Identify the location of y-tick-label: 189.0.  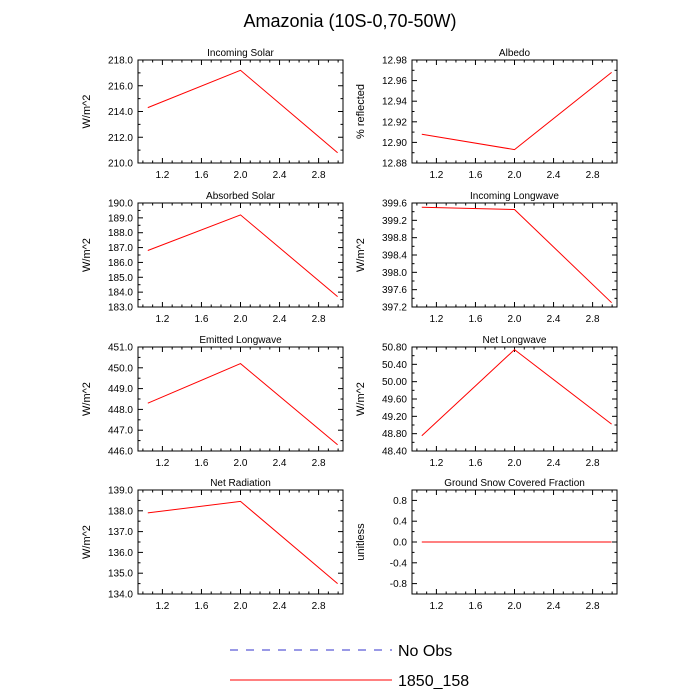
(120, 218).